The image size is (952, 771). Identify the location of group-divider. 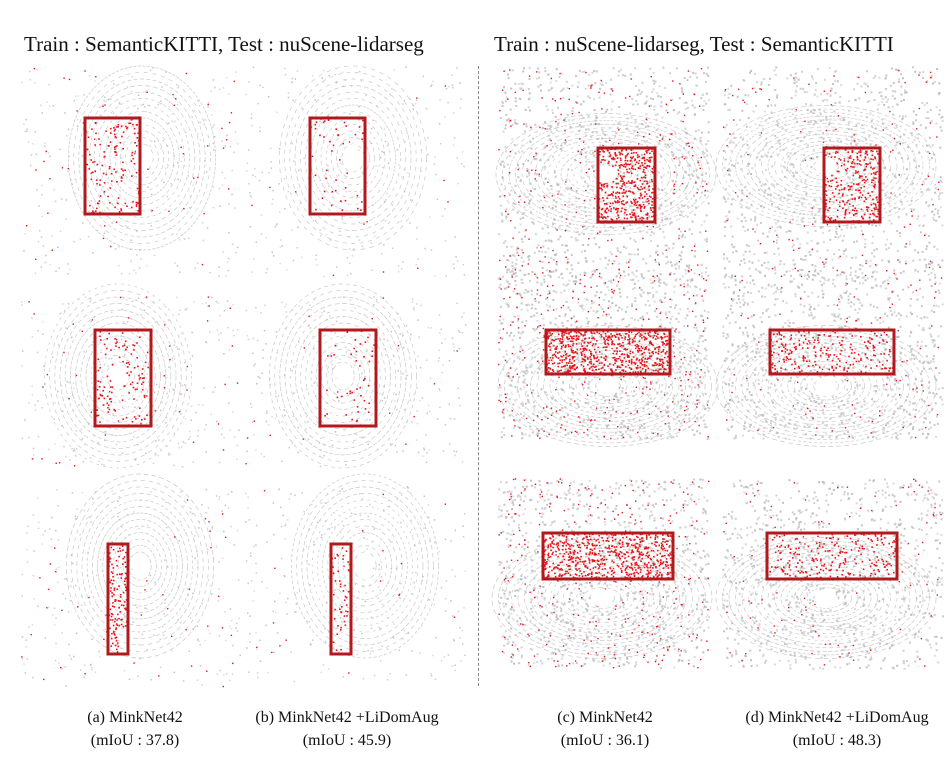
(478, 376).